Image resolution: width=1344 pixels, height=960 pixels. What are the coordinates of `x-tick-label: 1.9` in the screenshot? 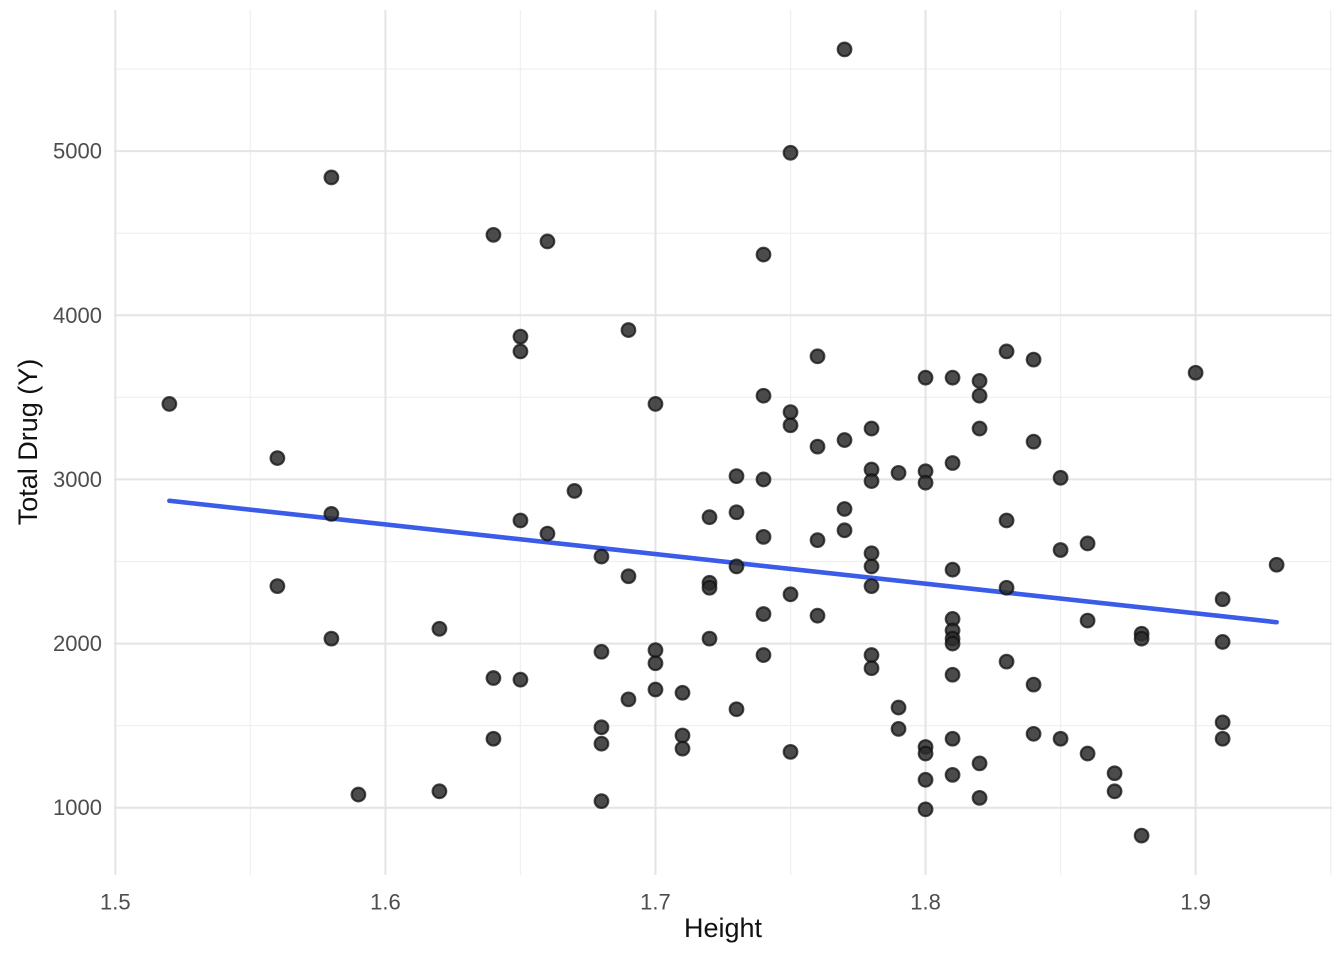 It's located at (1195, 902).